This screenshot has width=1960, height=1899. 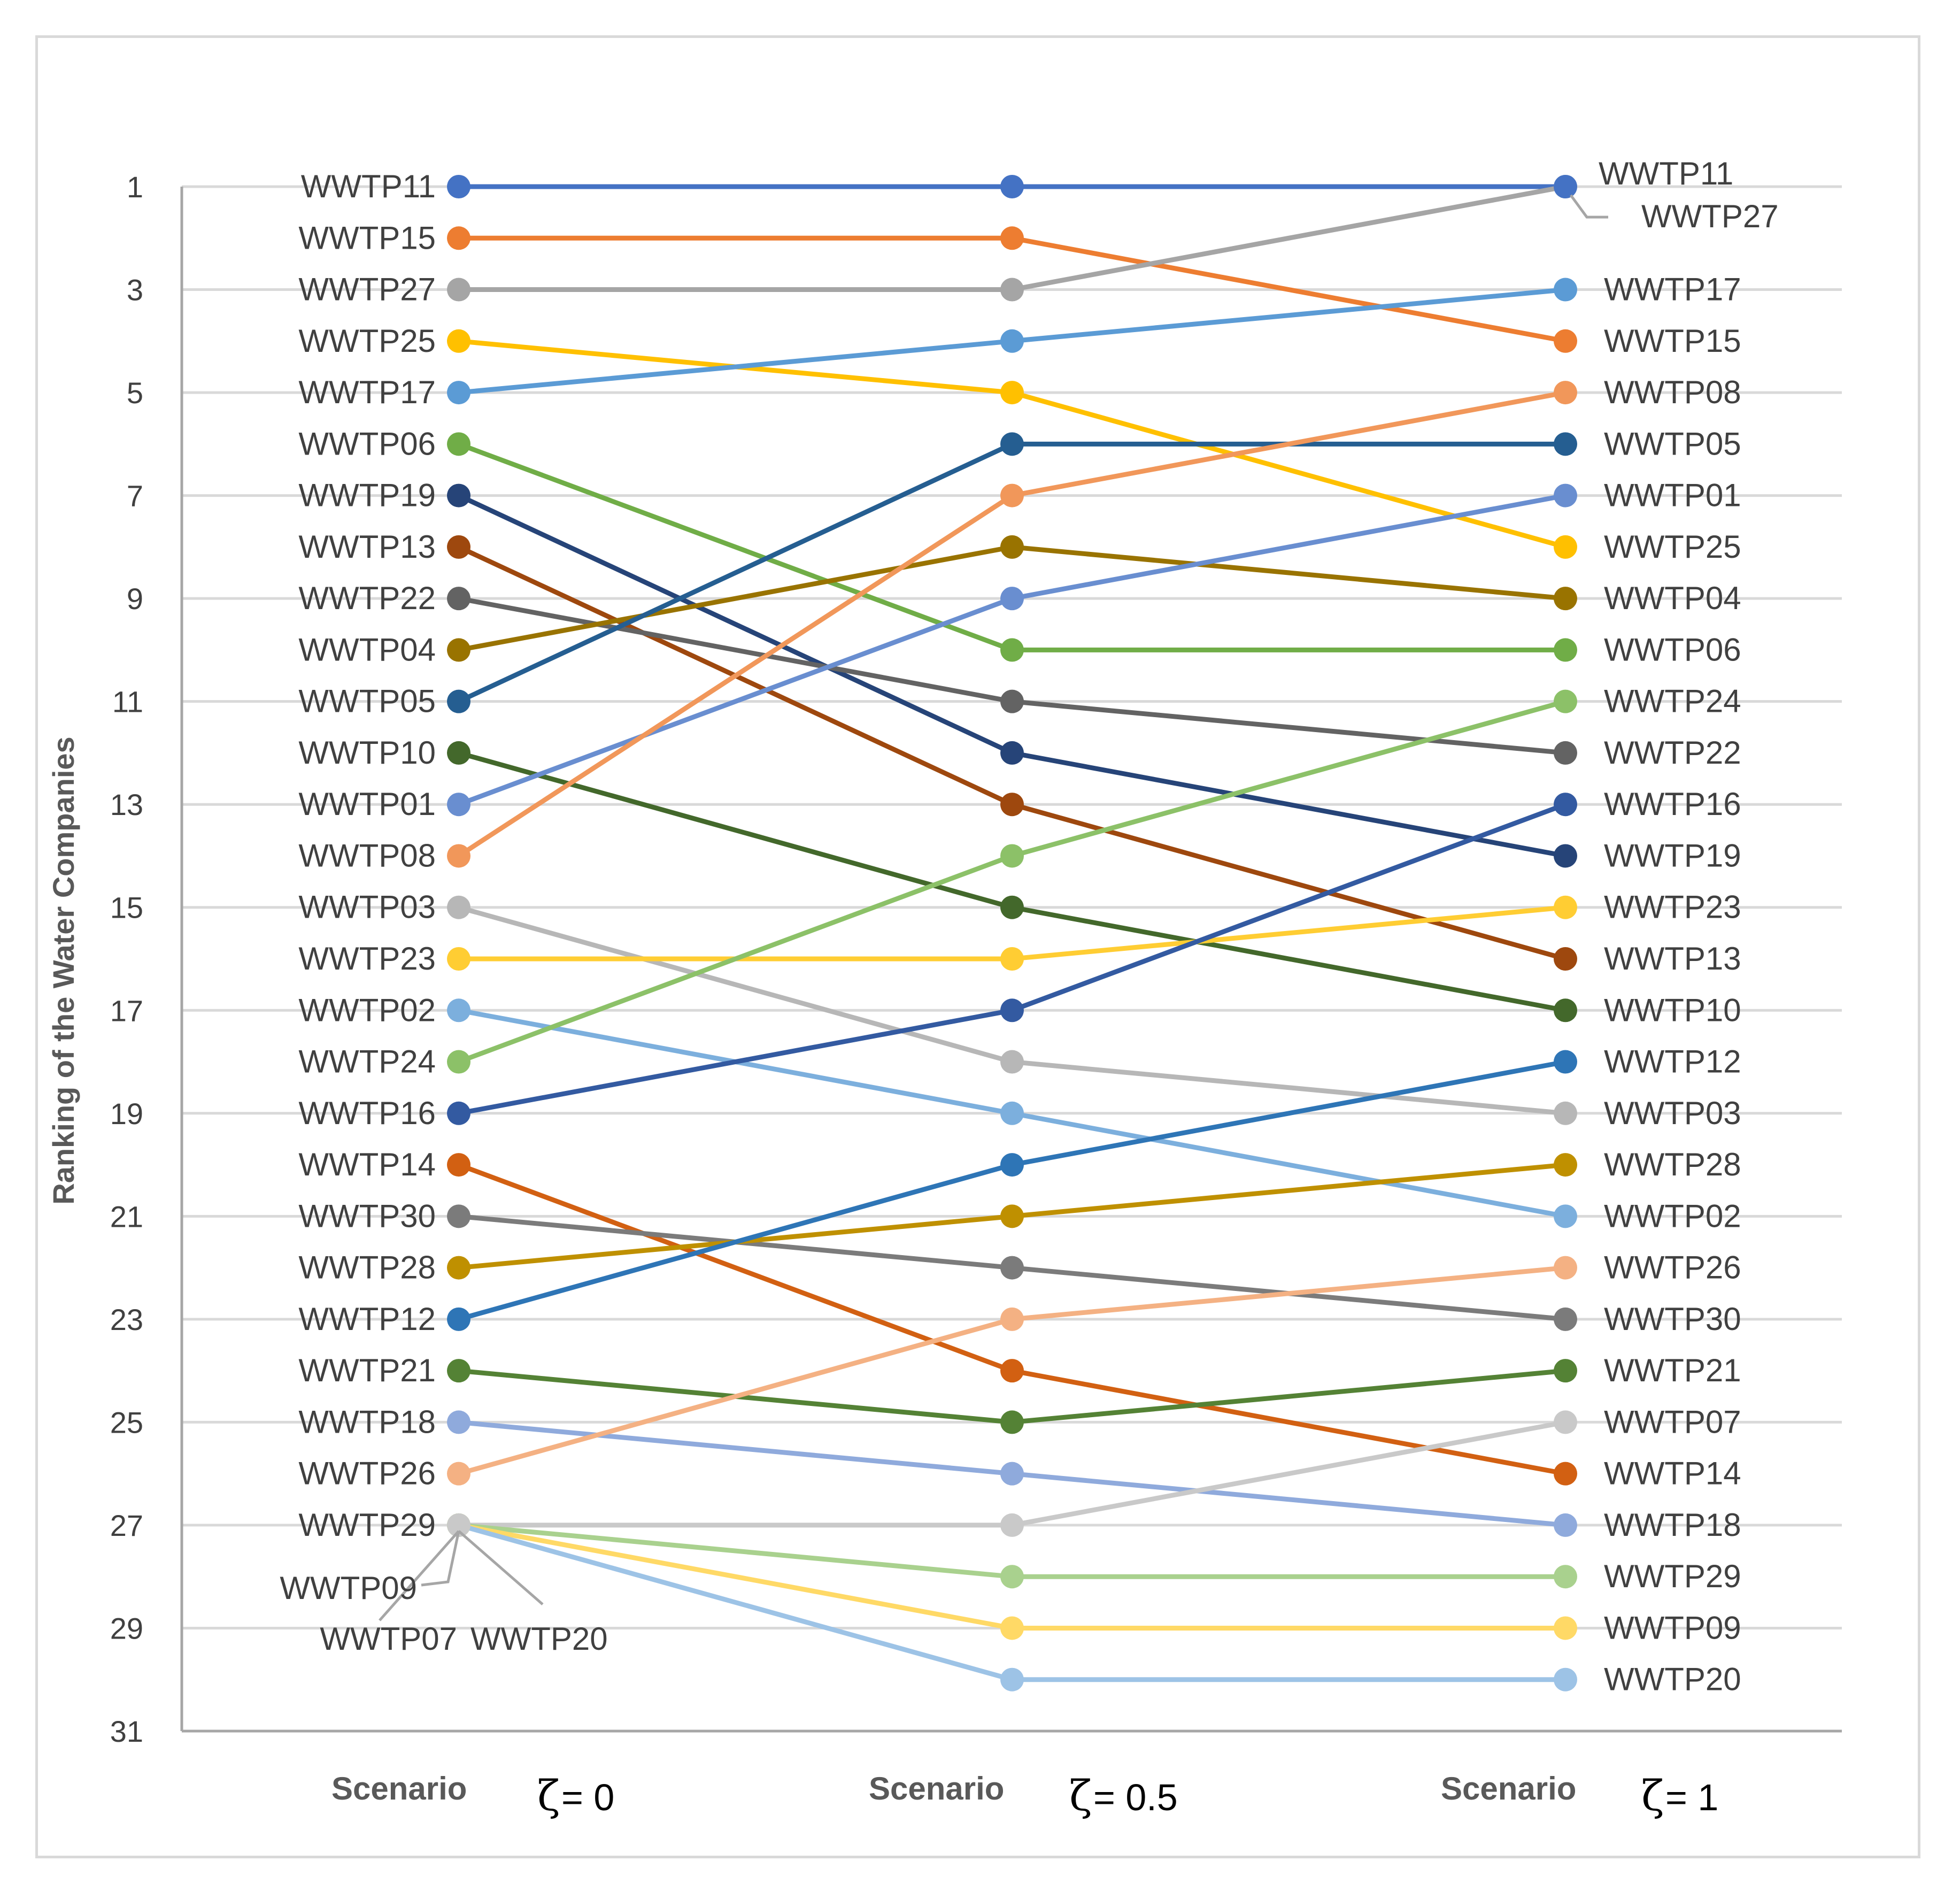 I want to click on label-right-wwtp17: WWTP17, so click(x=1672, y=289).